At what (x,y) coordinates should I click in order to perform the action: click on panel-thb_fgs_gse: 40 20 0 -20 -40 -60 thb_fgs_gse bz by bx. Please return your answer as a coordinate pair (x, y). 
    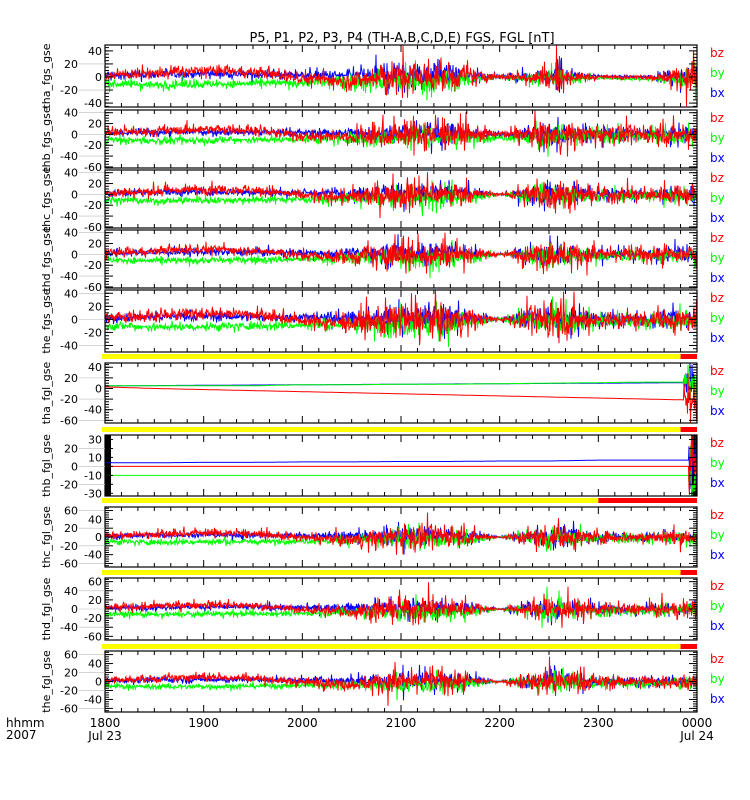
    Looking at the image, I should click on (382, 140).